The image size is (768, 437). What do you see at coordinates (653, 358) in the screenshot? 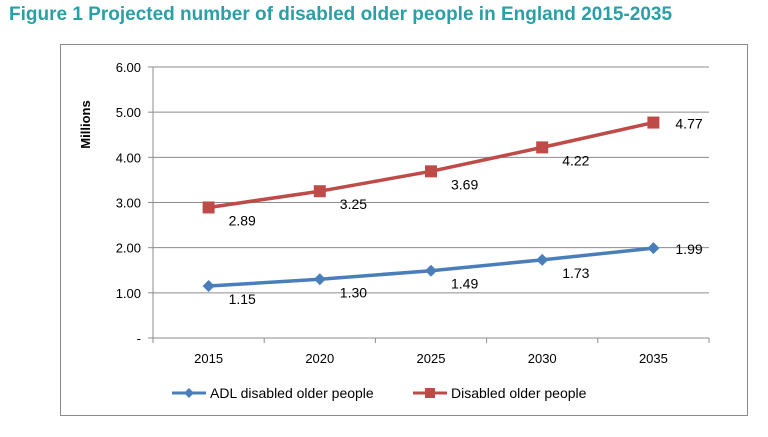
I see `x-tick-label: 2035` at bounding box center [653, 358].